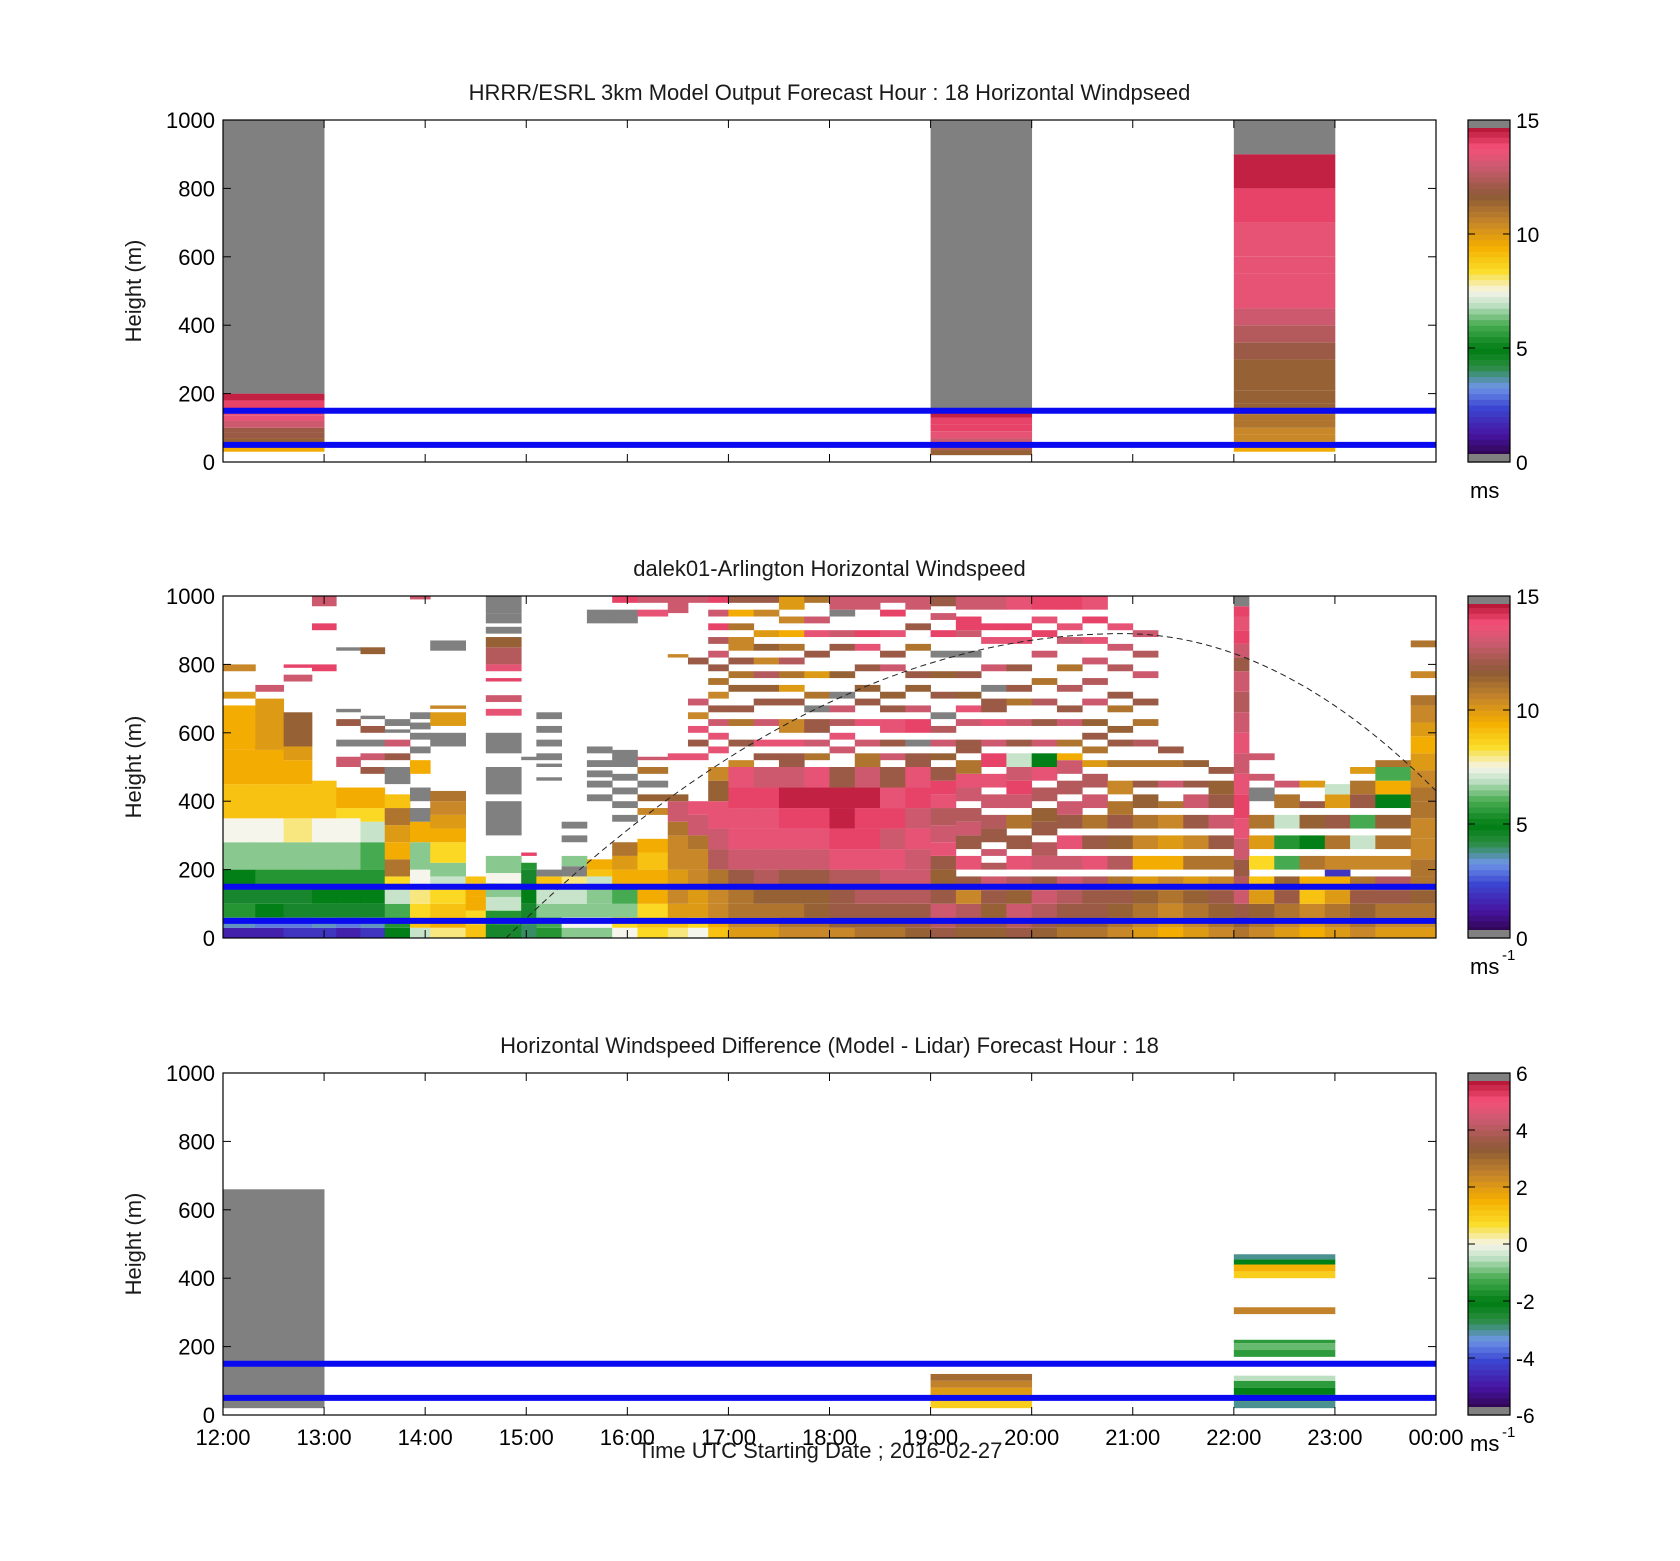  I want to click on colorbar-tick-label: -4, so click(1525, 1359).